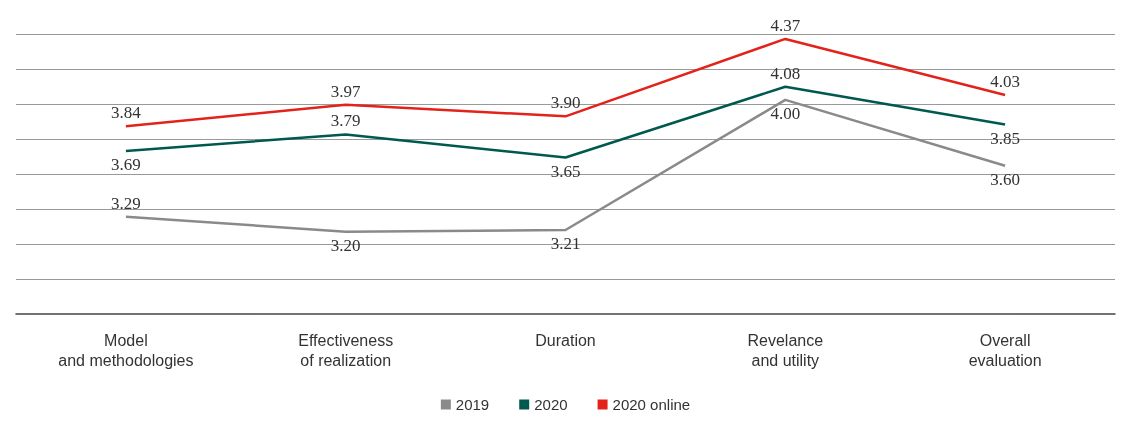 The image size is (1131, 427). What do you see at coordinates (346, 350) in the screenshot?
I see `x-tick-label: Effectiveness of realization` at bounding box center [346, 350].